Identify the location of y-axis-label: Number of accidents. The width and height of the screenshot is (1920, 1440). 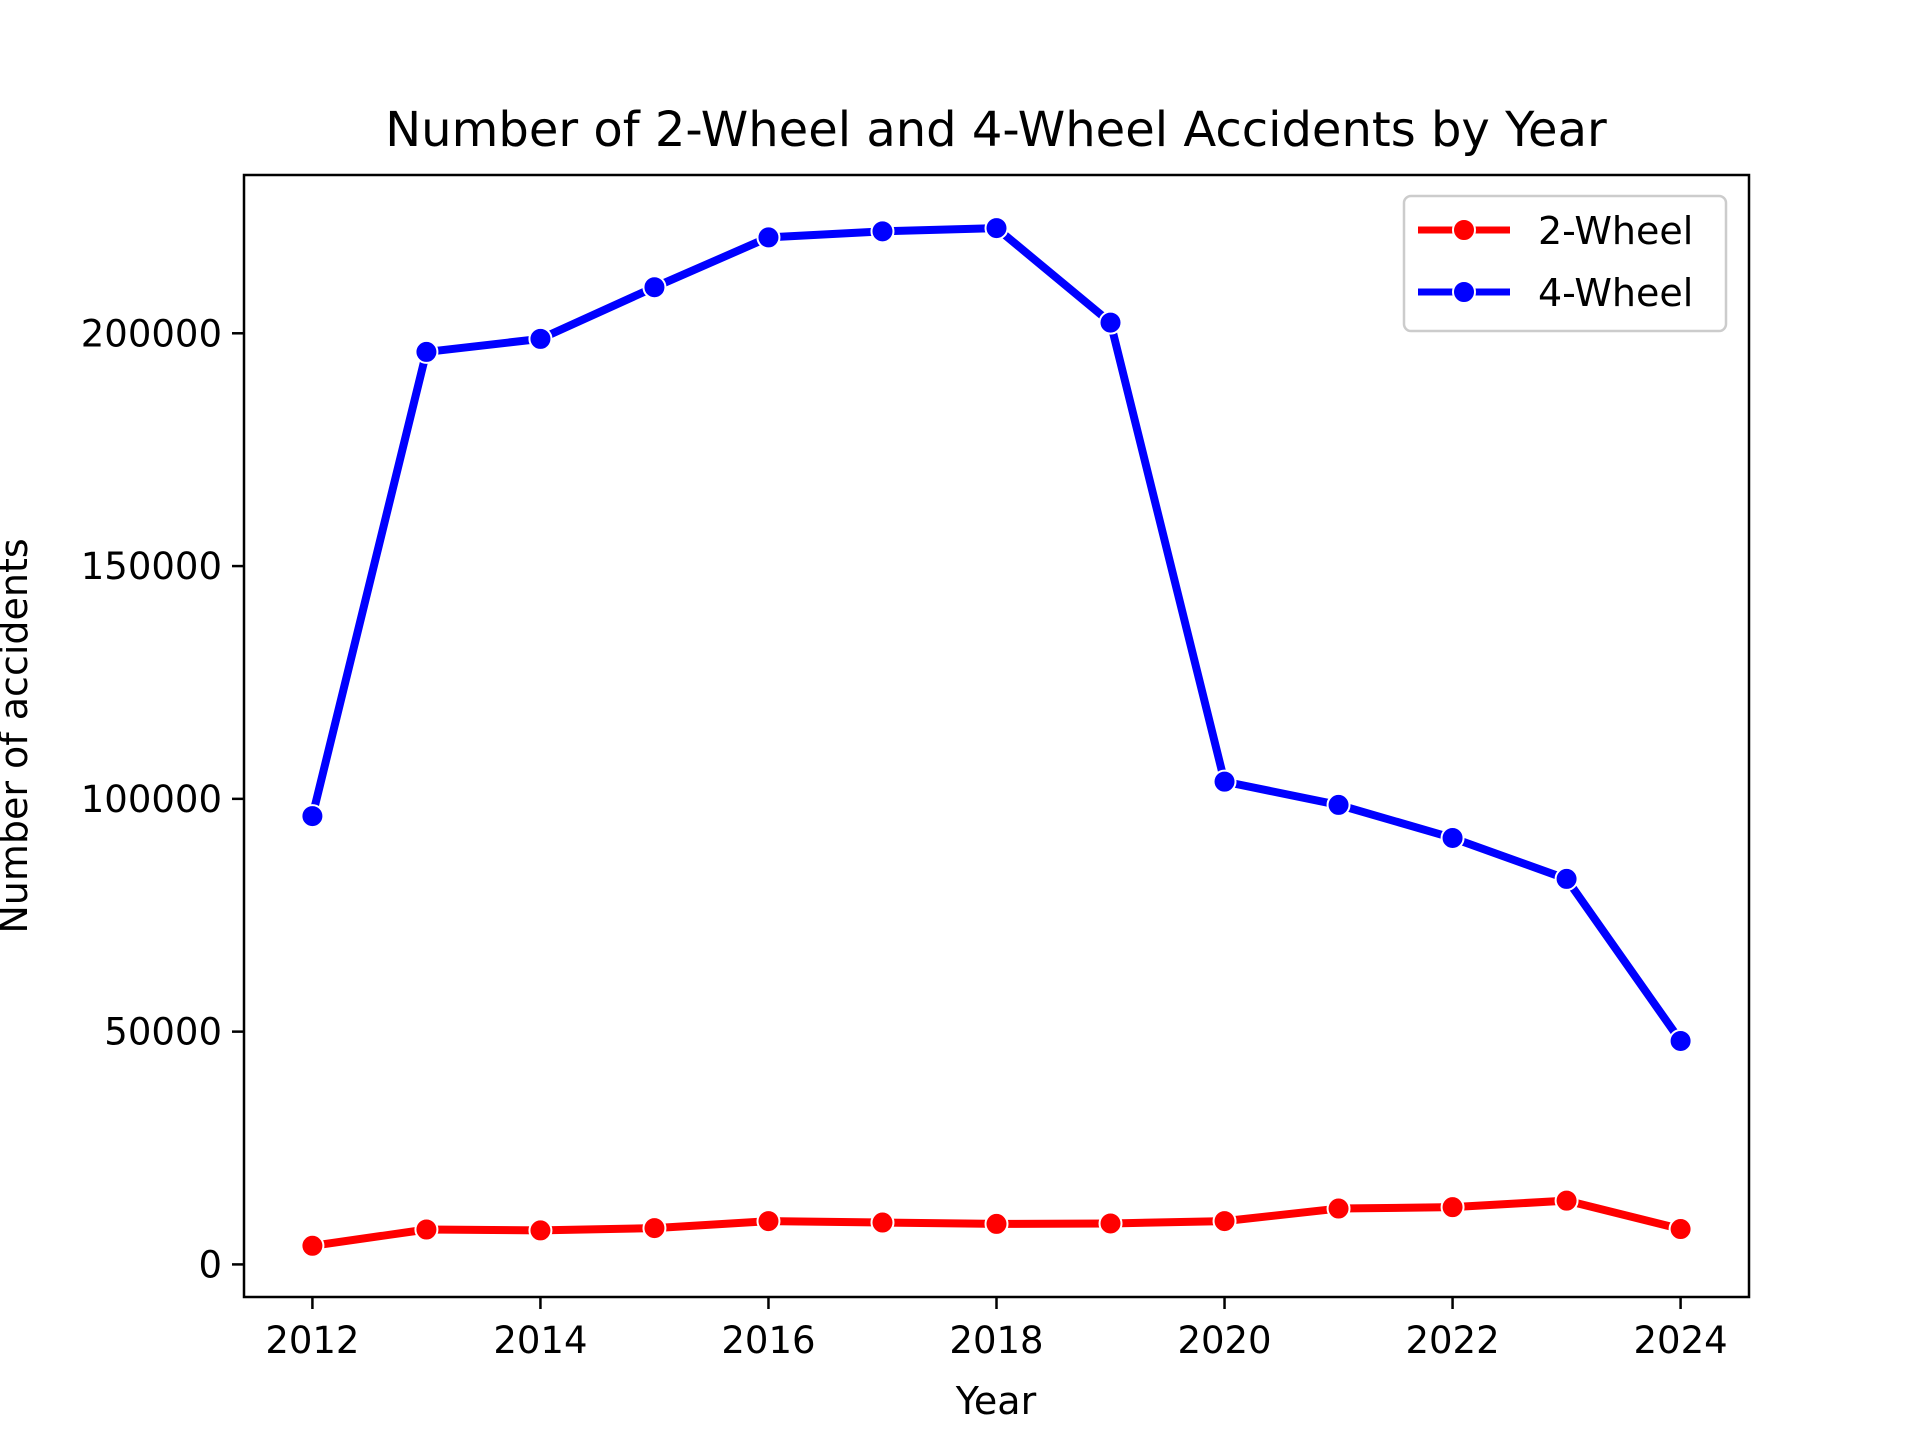
(18, 735).